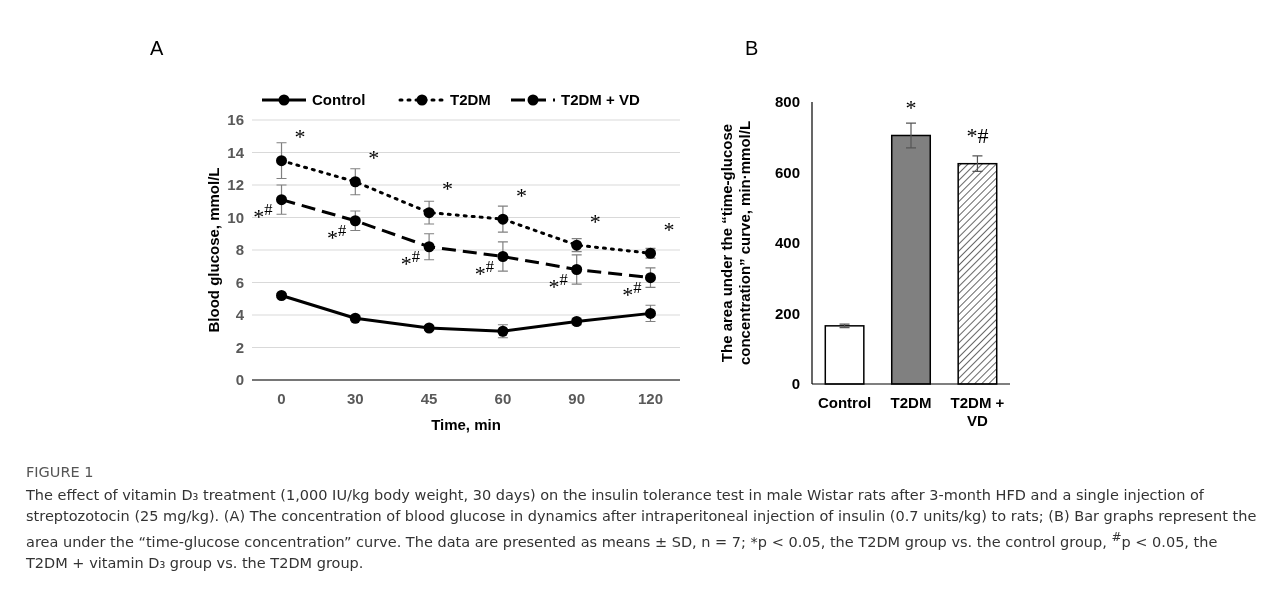 Image resolution: width=1287 pixels, height=610 pixels. Describe the element at coordinates (470, 100) in the screenshot. I see `legend-label: T2DM` at that location.